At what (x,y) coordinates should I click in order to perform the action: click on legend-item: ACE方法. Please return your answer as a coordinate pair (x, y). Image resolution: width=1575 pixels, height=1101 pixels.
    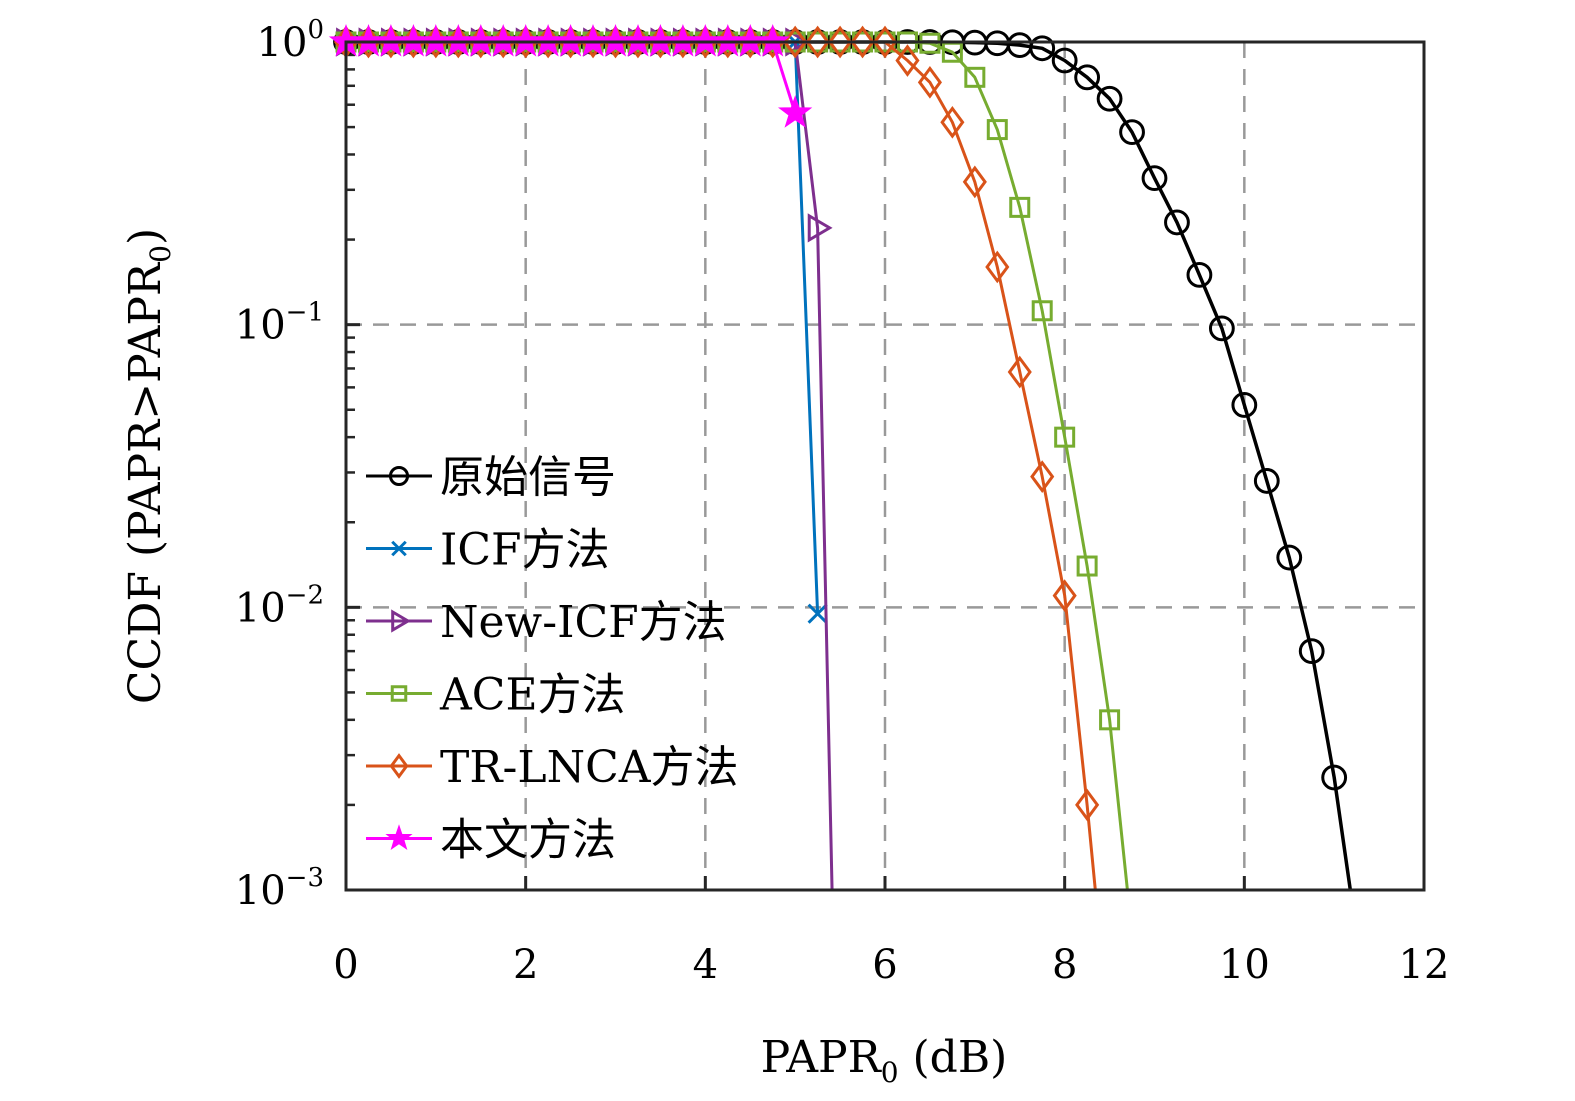
    Looking at the image, I should click on (496, 695).